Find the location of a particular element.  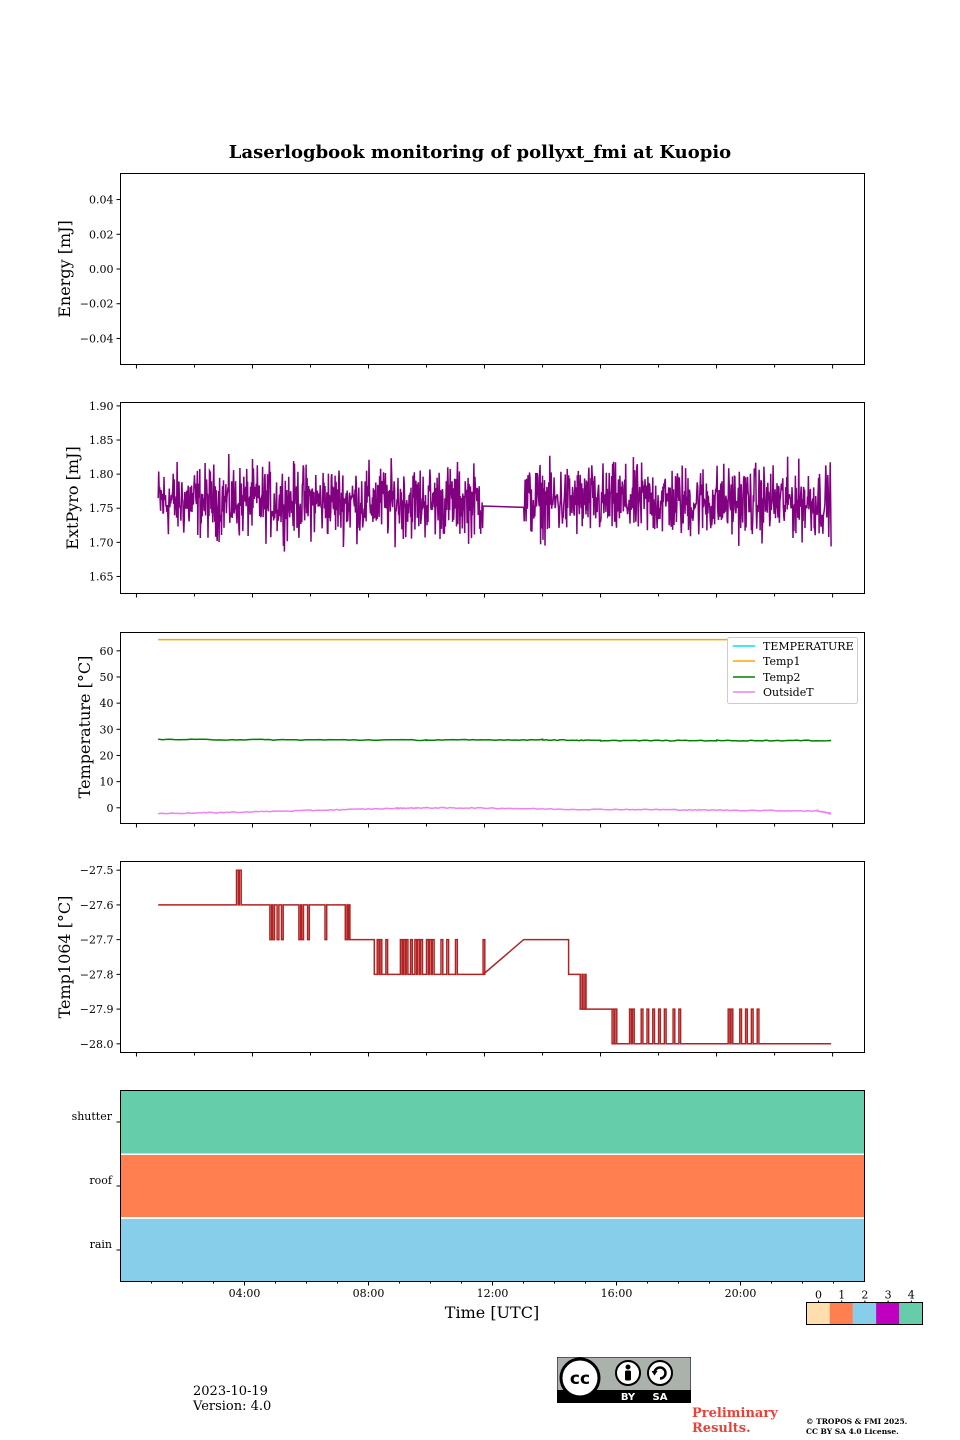

temp1064-series-line is located at coordinates (495, 957).